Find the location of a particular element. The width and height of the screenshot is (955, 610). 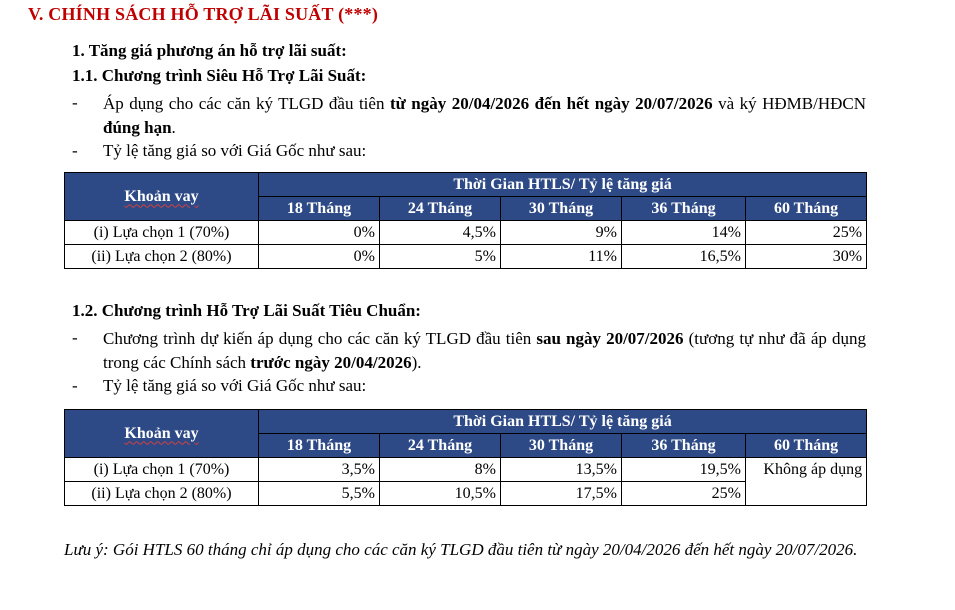

bullet-before-date: trước ngày 20/04/2026 is located at coordinates (331, 362).